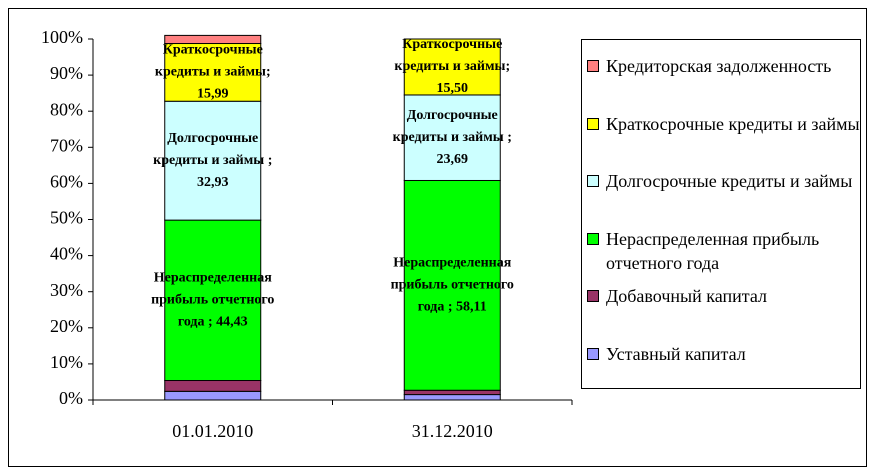 The width and height of the screenshot is (876, 472). I want to click on legend-label: Уставный капитал, so click(676, 353).